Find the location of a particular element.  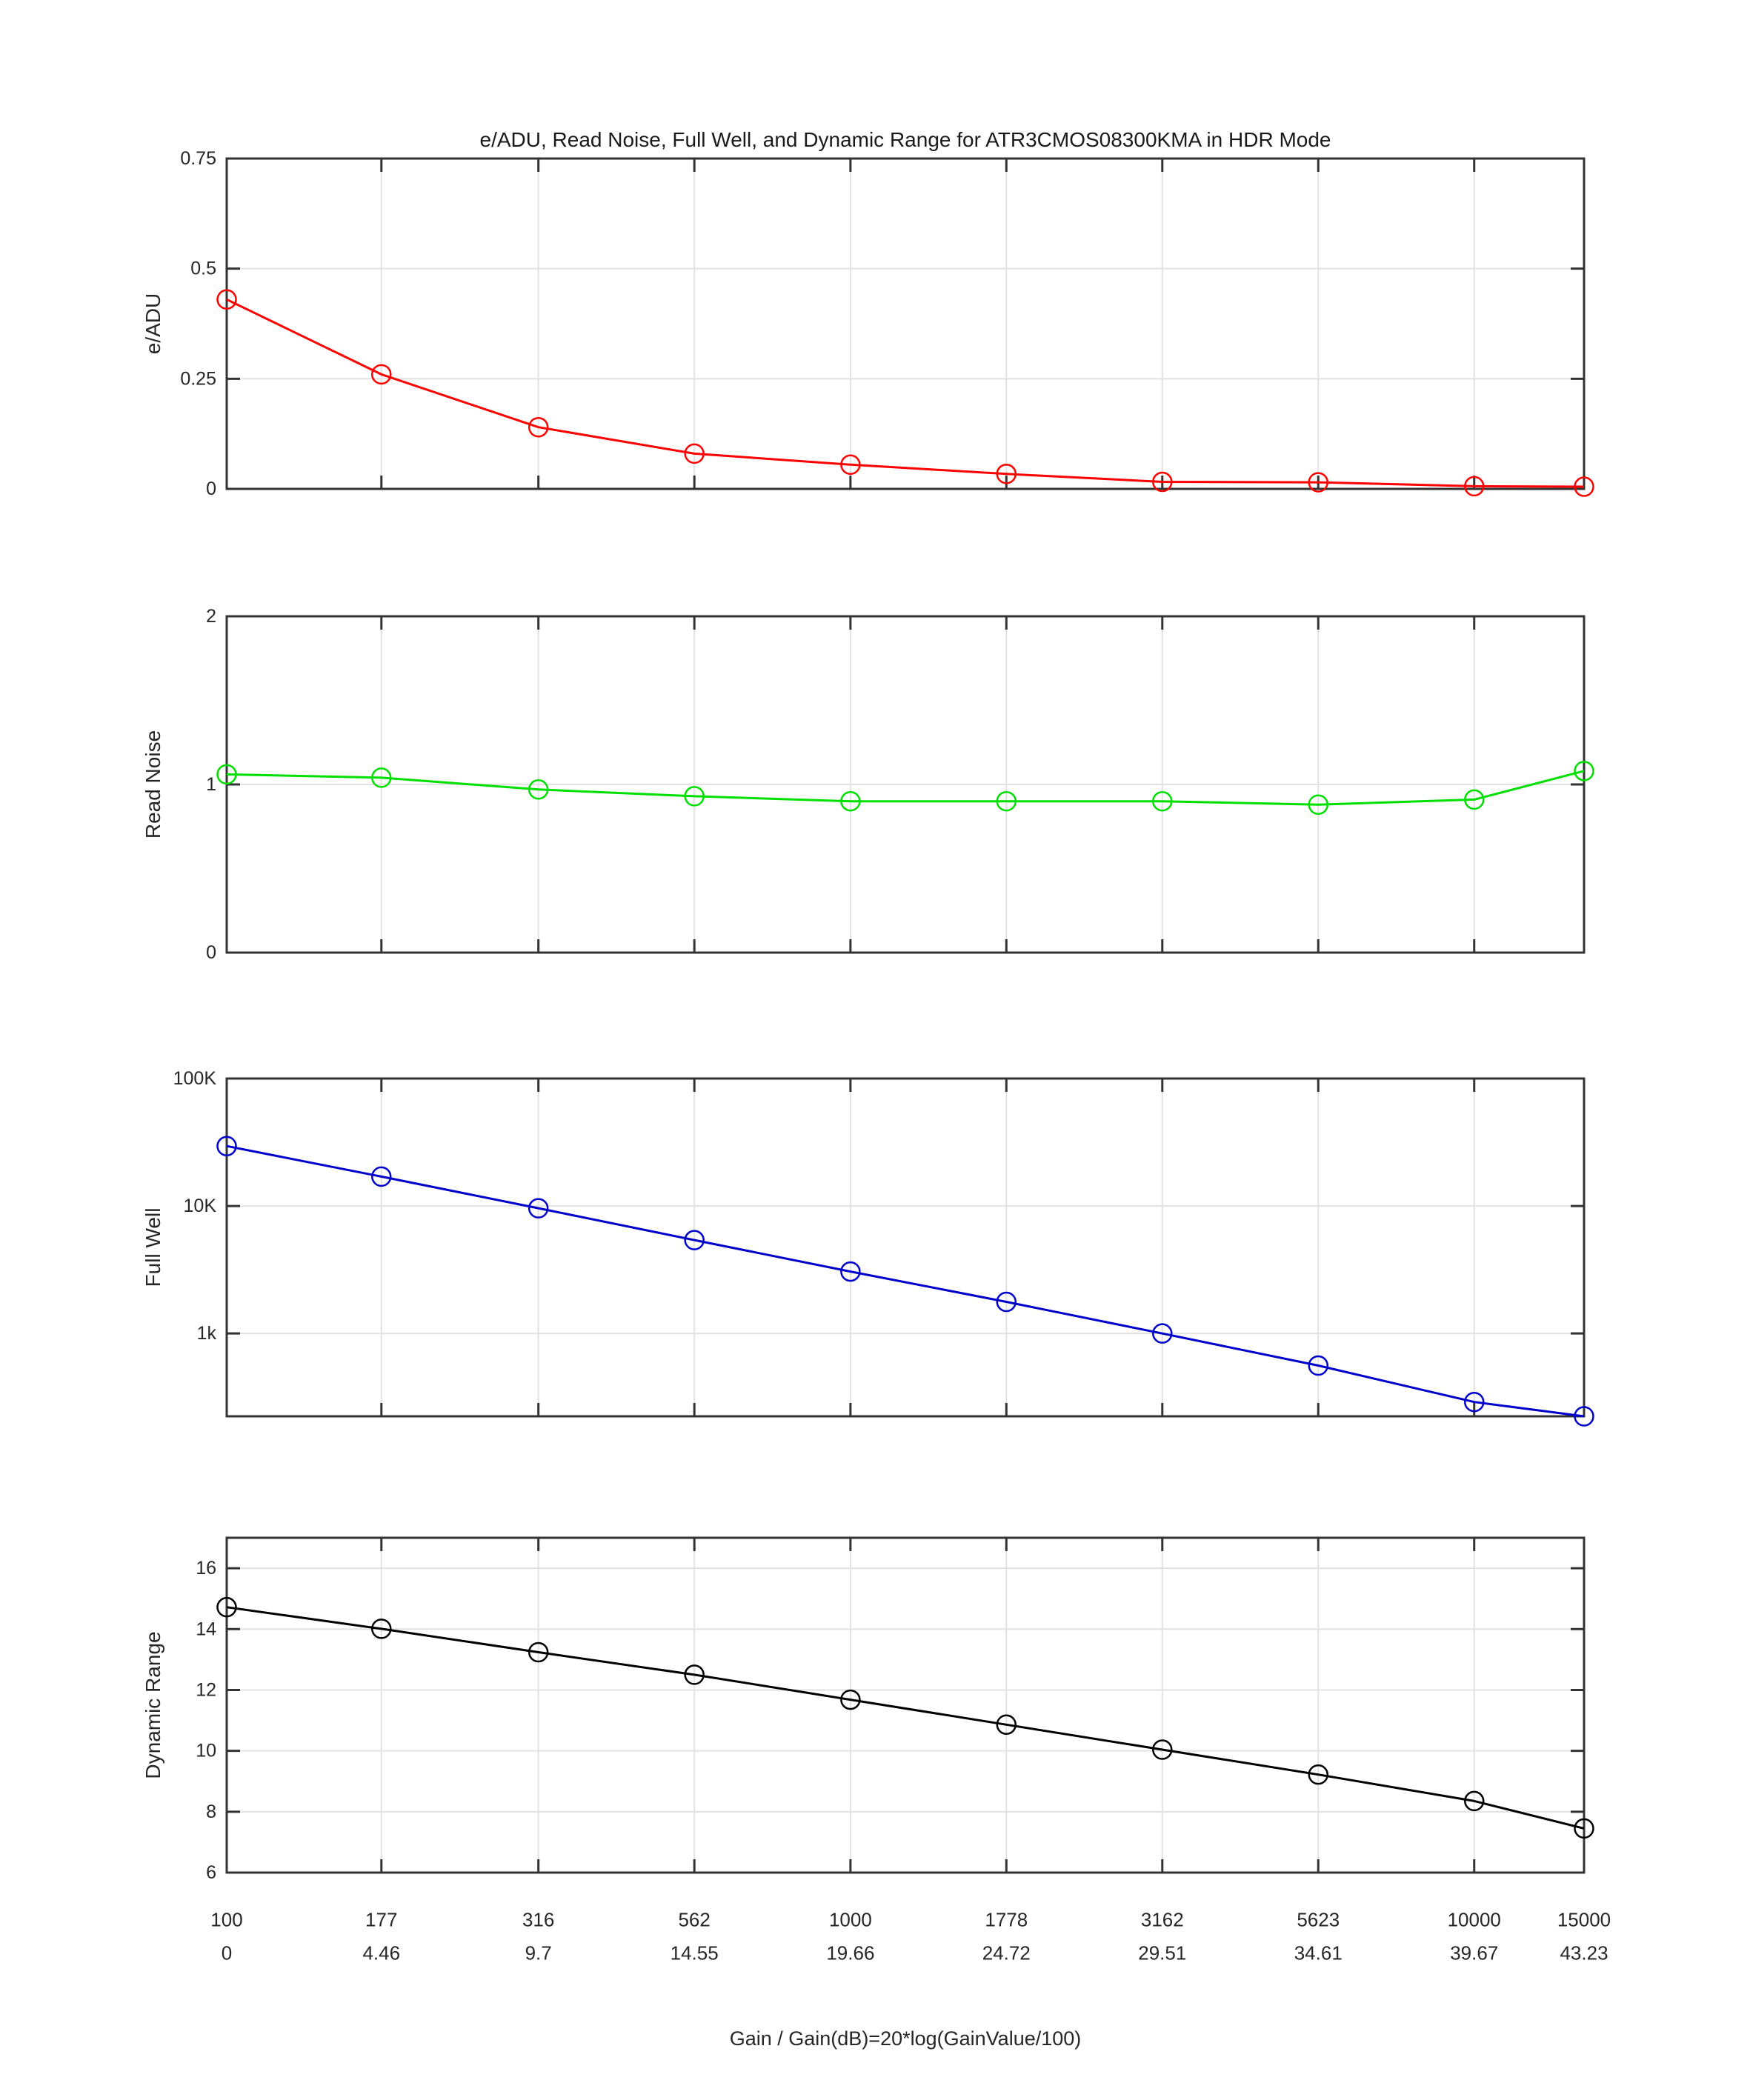

data-line-full-well is located at coordinates (905, 1281).